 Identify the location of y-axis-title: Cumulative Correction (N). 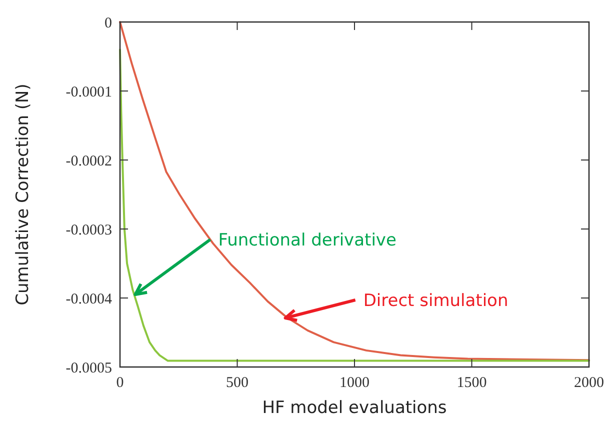
(23, 195).